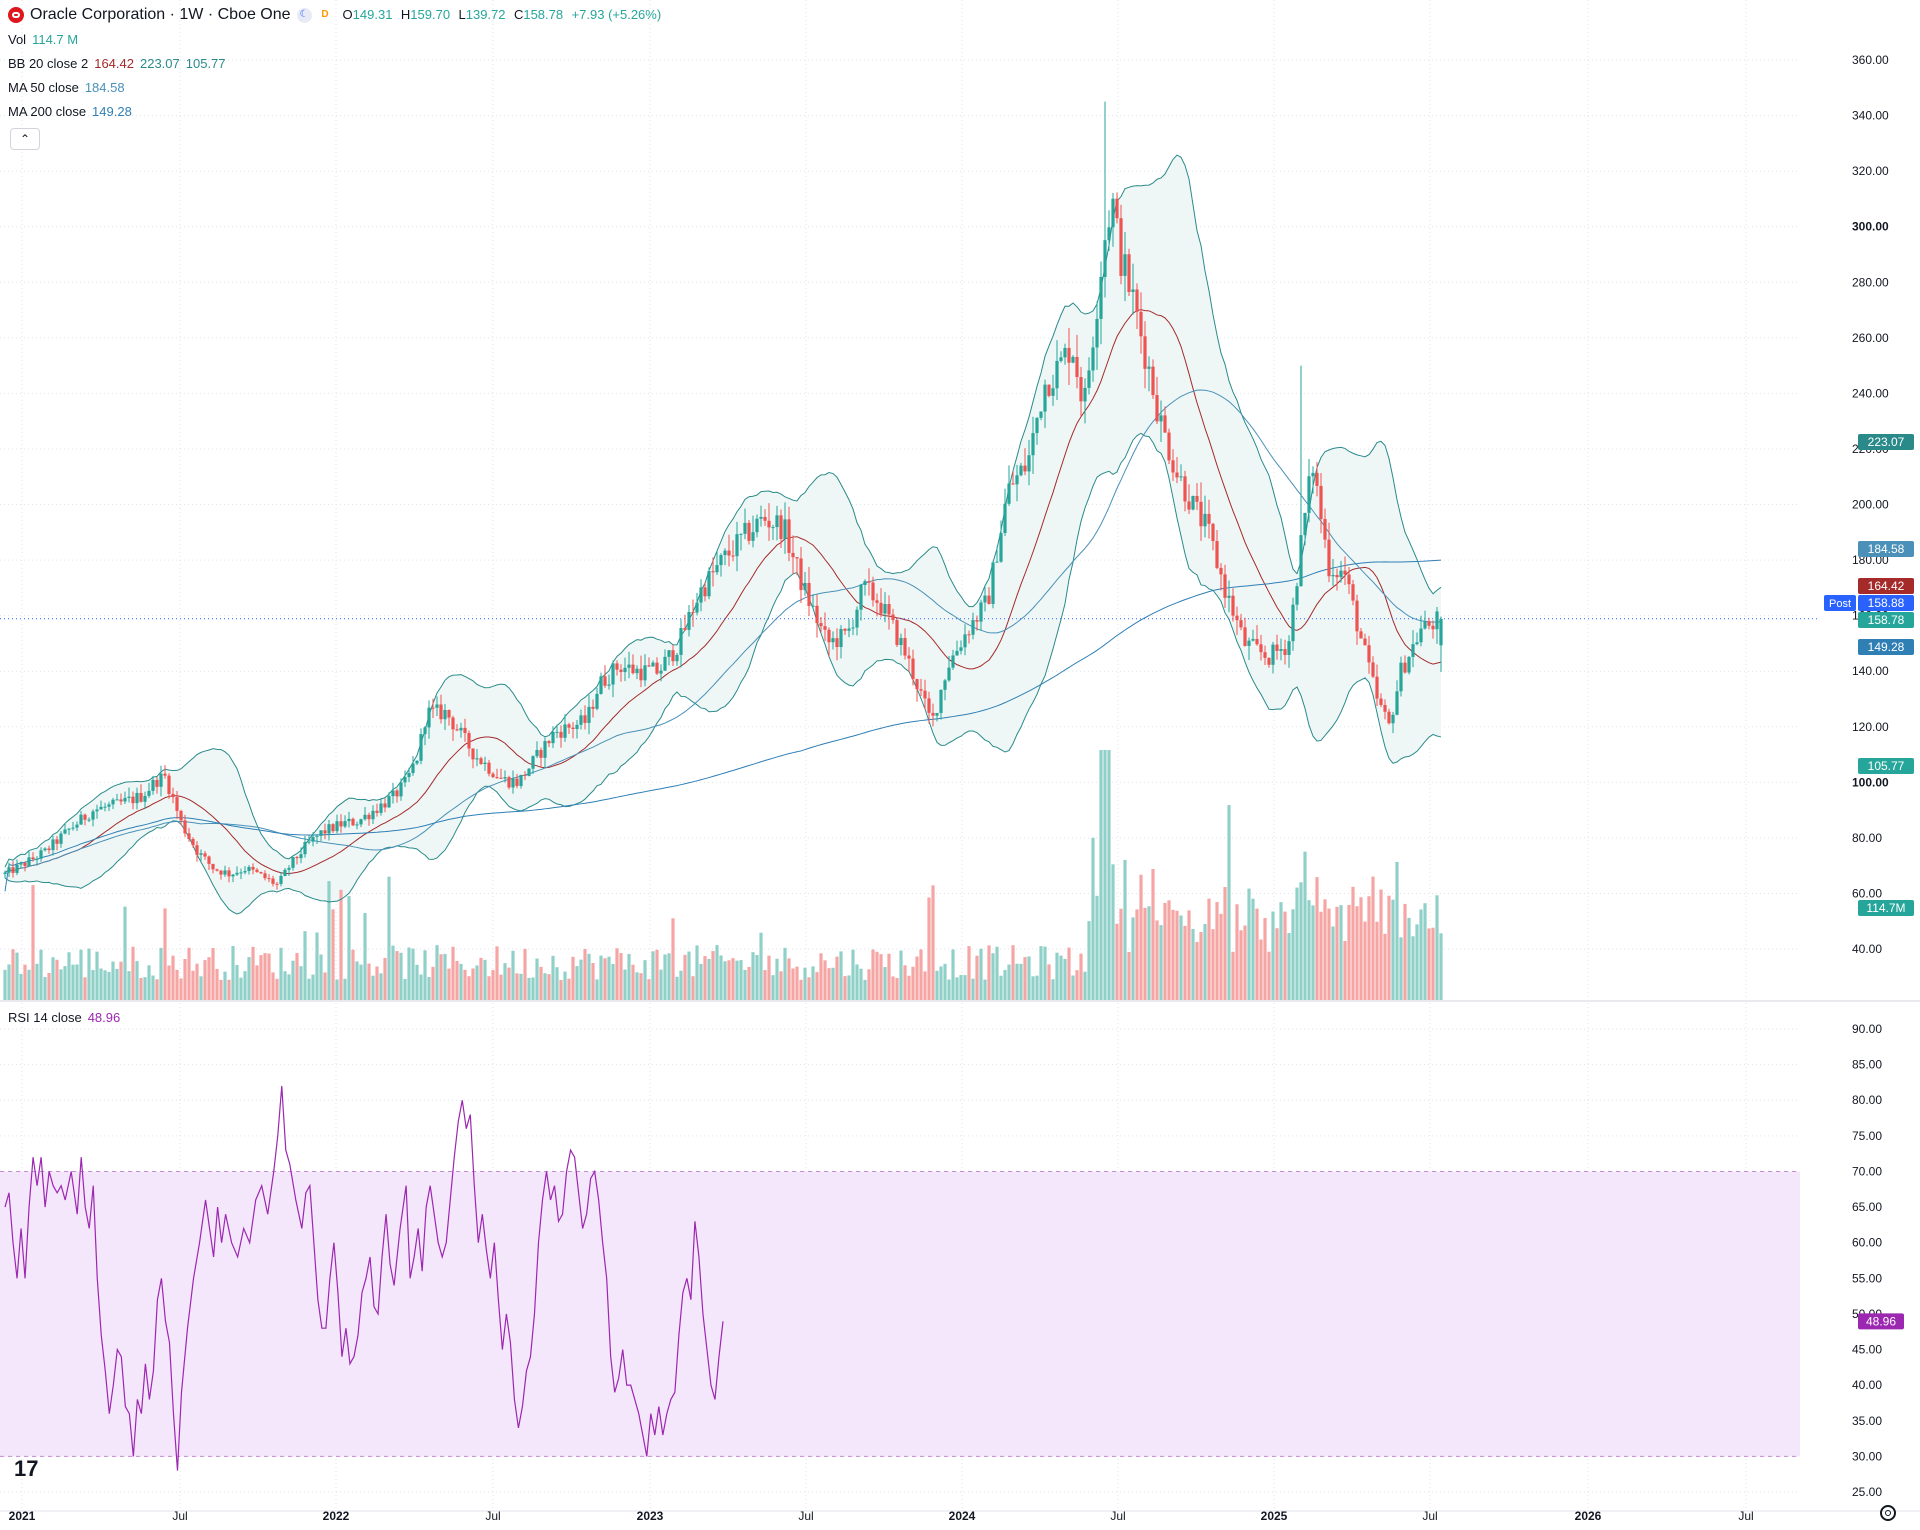 This screenshot has width=1920, height=1530. Describe the element at coordinates (26, 1468) in the screenshot. I see `tradingview-logo-icon: 17` at that location.